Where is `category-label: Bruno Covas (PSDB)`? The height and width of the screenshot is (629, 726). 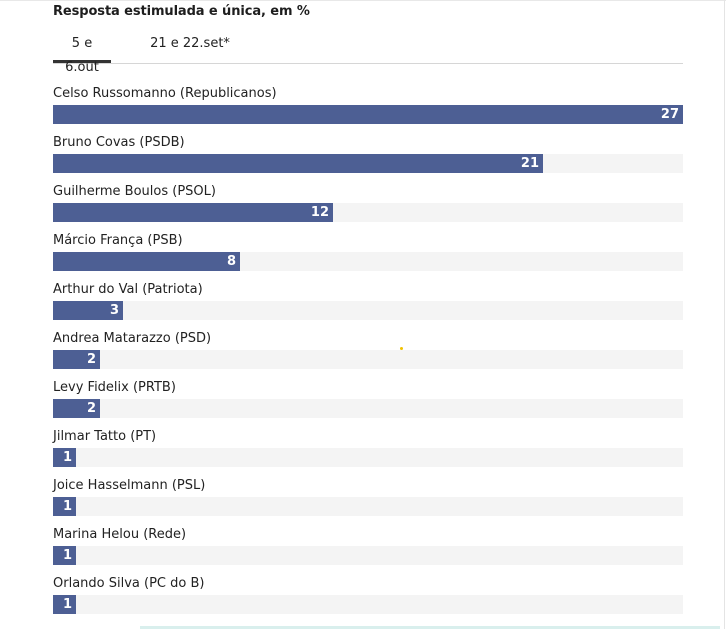 category-label: Bruno Covas (PSDB) is located at coordinates (119, 142).